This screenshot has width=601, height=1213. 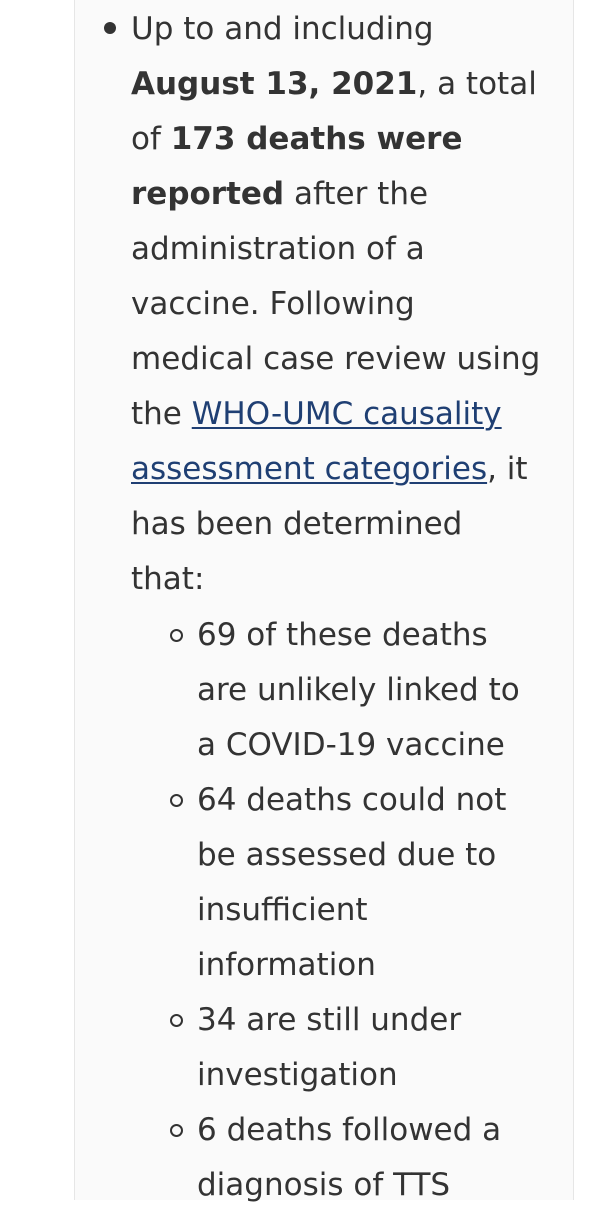 What do you see at coordinates (507, 469) in the screenshot?
I see `text-fragment: , it` at bounding box center [507, 469].